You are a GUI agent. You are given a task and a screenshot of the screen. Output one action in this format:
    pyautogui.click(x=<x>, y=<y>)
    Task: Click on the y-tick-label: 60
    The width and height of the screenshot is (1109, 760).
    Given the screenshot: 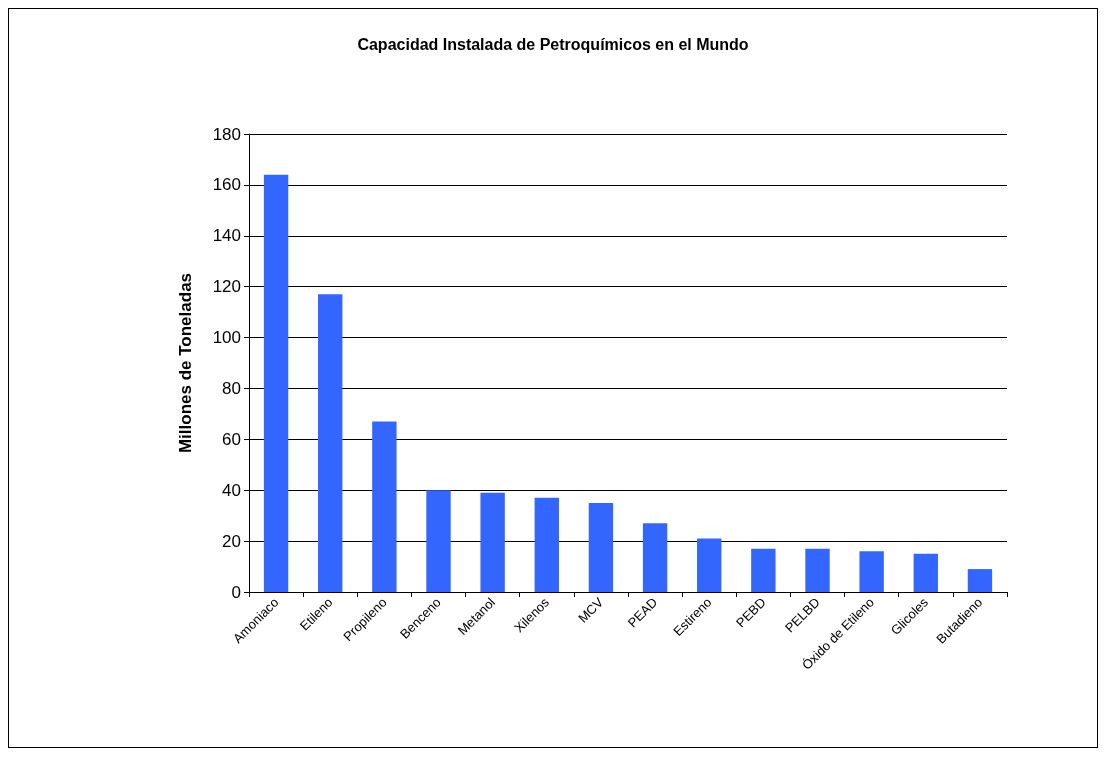 What is the action you would take?
    pyautogui.click(x=231, y=439)
    